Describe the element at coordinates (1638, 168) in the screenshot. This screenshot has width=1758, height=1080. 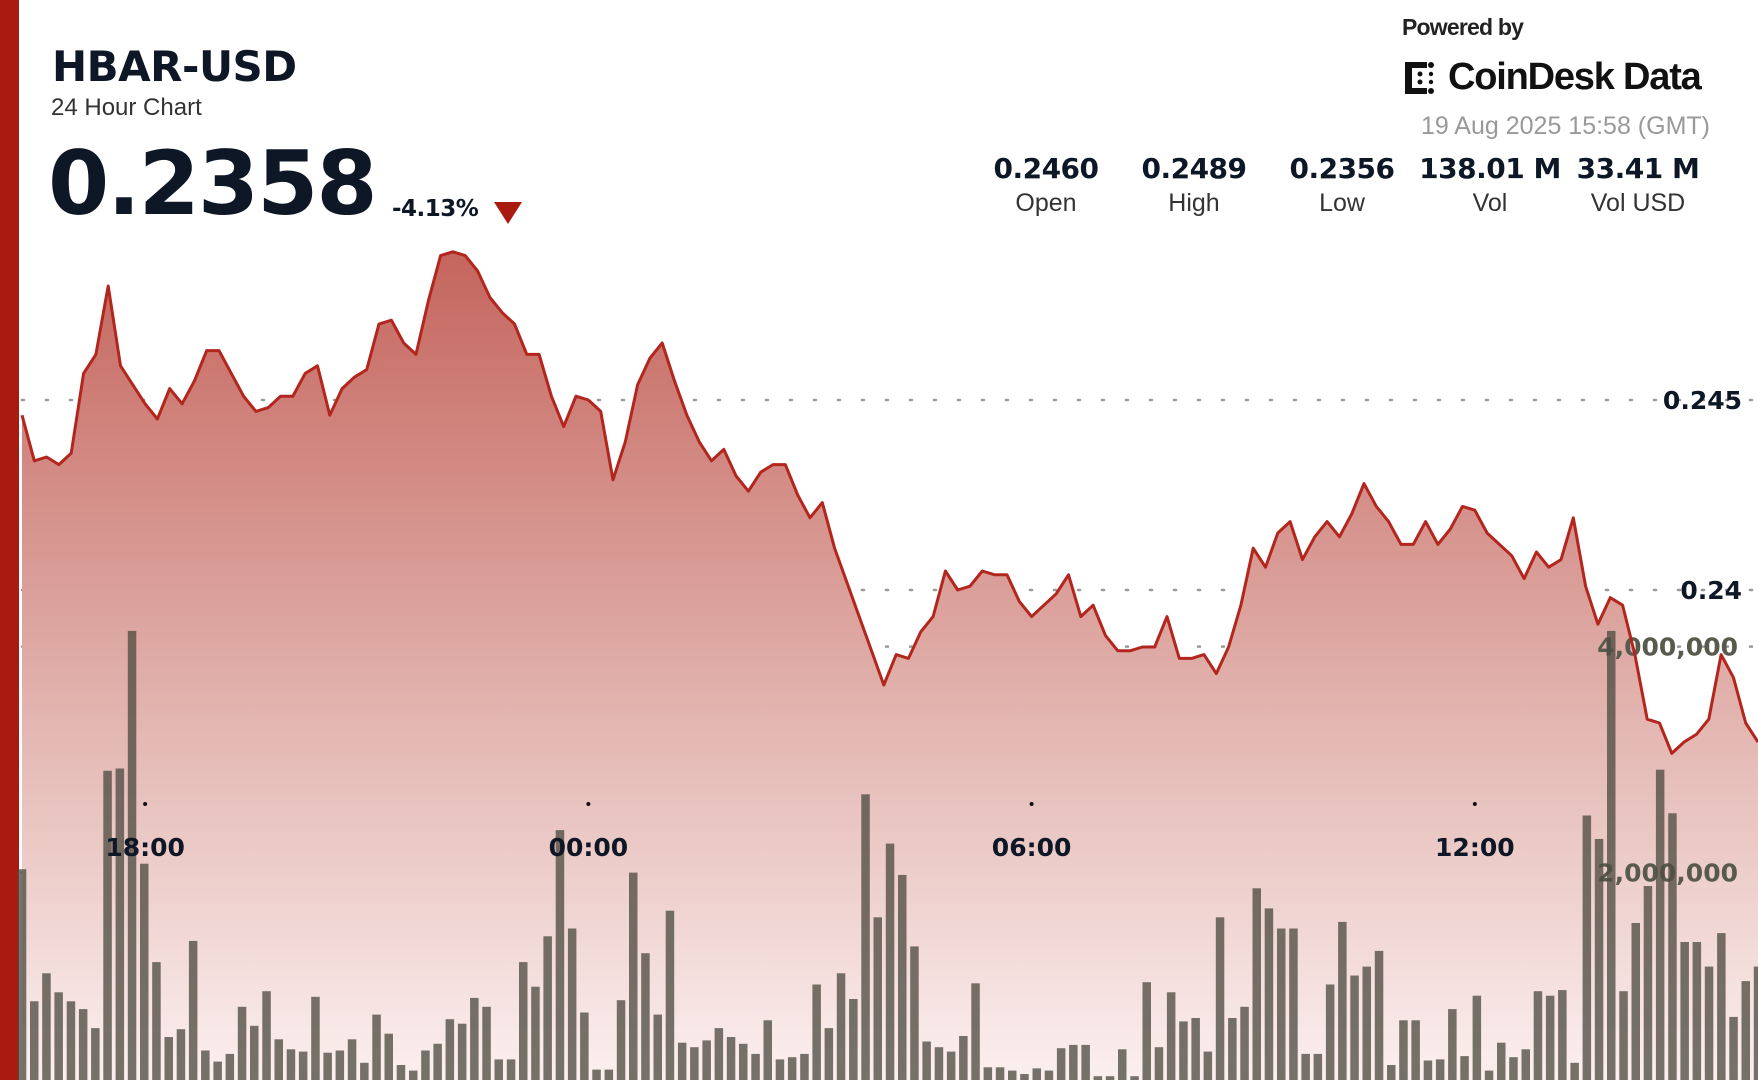
I see `stat-value: 33.41 M` at that location.